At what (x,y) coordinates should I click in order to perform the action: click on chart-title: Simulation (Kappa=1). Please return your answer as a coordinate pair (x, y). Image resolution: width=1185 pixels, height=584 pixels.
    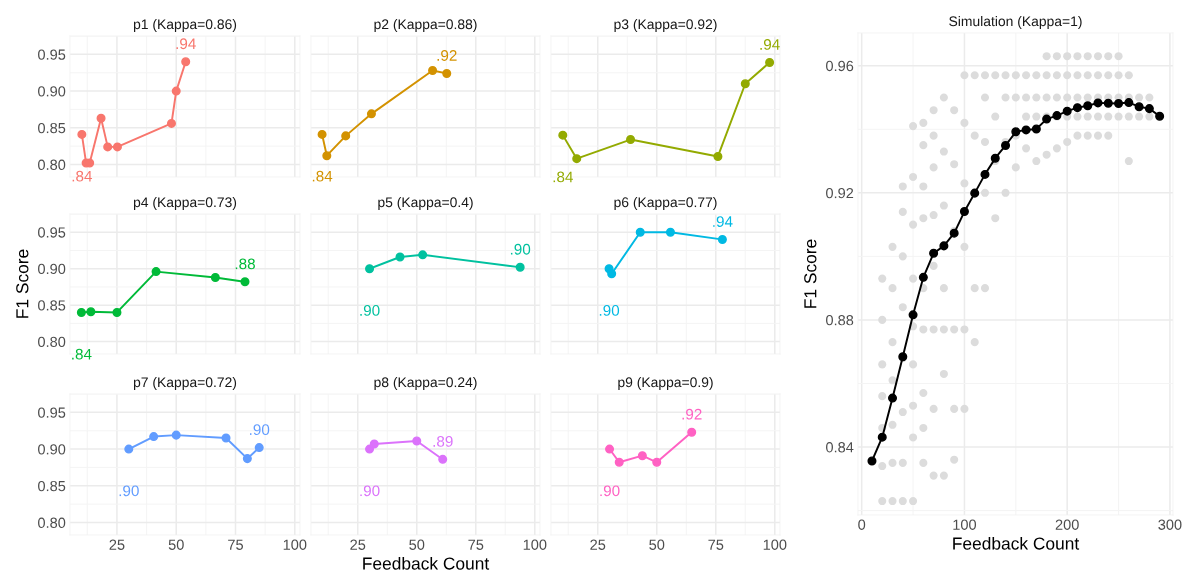
    Looking at the image, I should click on (1015, 22).